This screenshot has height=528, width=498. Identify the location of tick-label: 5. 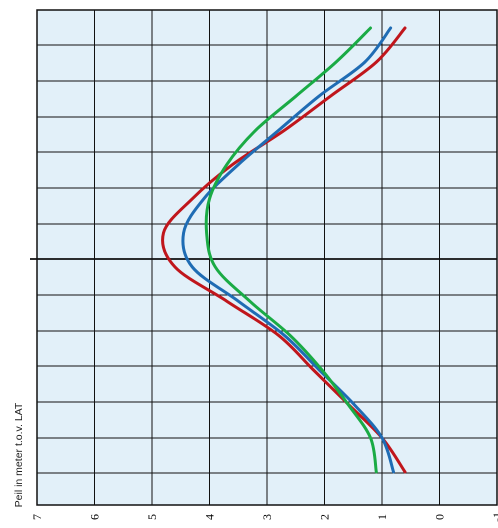
(152, 517).